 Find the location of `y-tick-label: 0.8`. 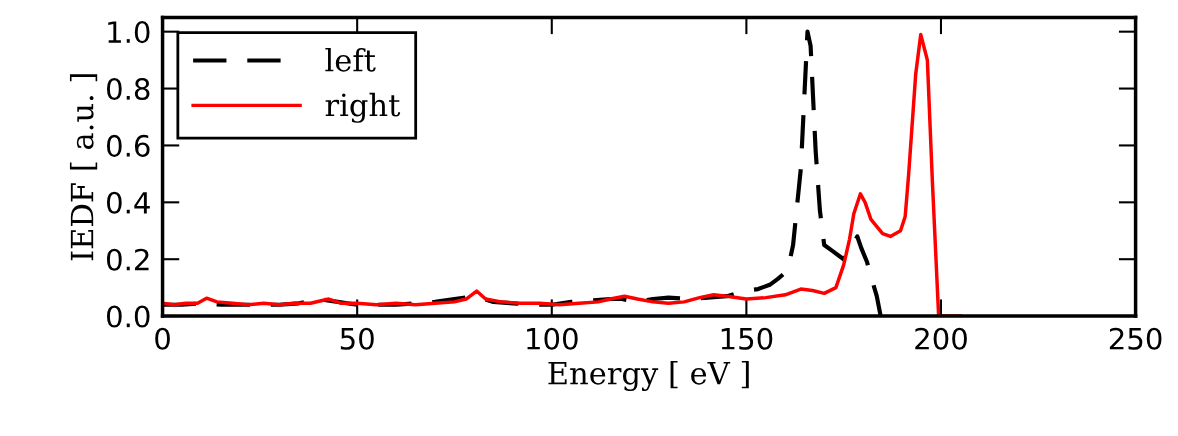

y-tick-label: 0.8 is located at coordinates (128, 89).